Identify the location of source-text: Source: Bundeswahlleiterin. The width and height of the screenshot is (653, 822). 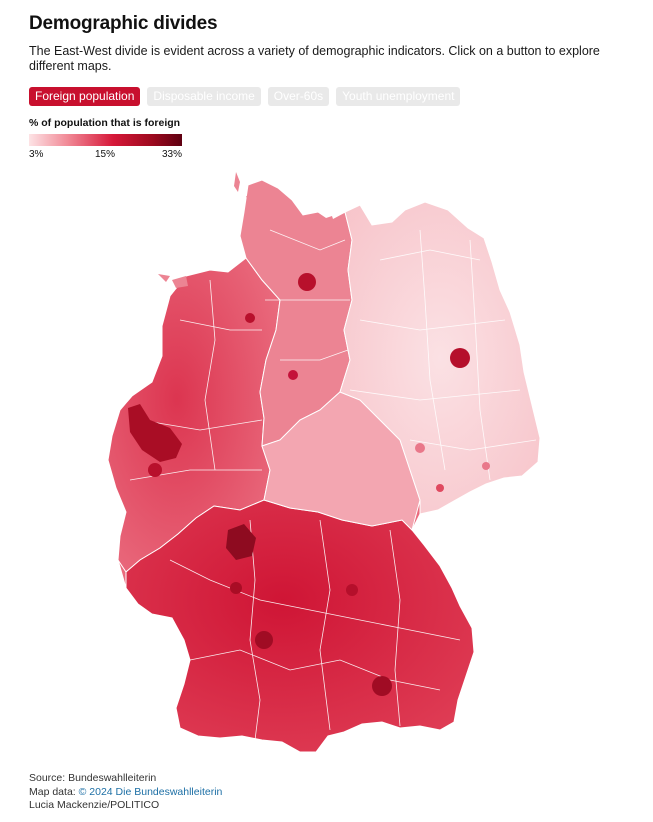
(93, 778).